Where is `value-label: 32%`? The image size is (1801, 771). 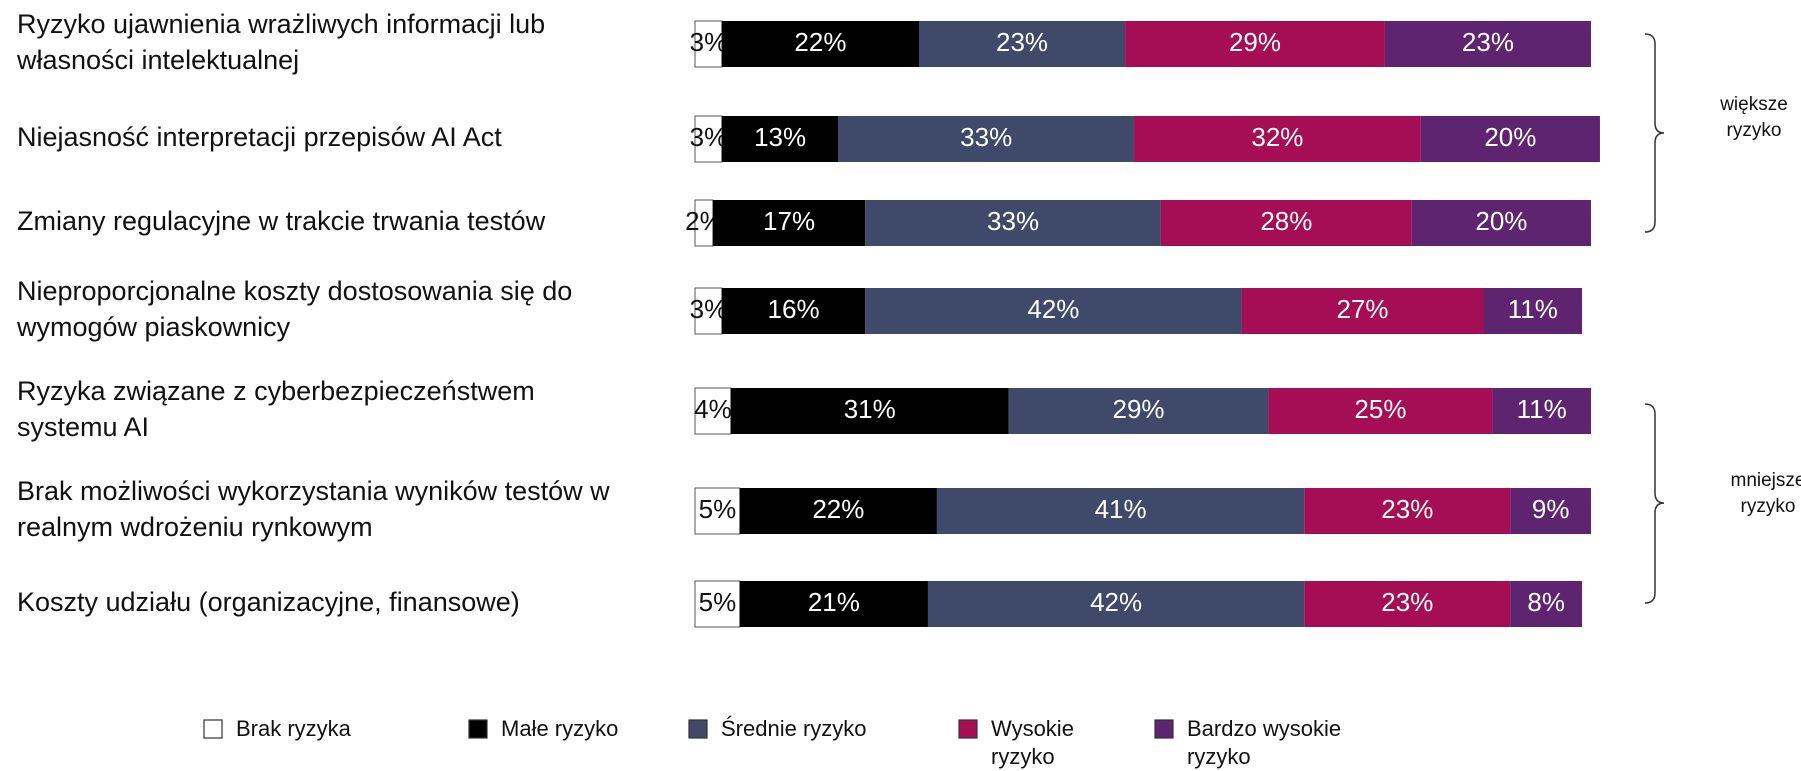 value-label: 32% is located at coordinates (1277, 137).